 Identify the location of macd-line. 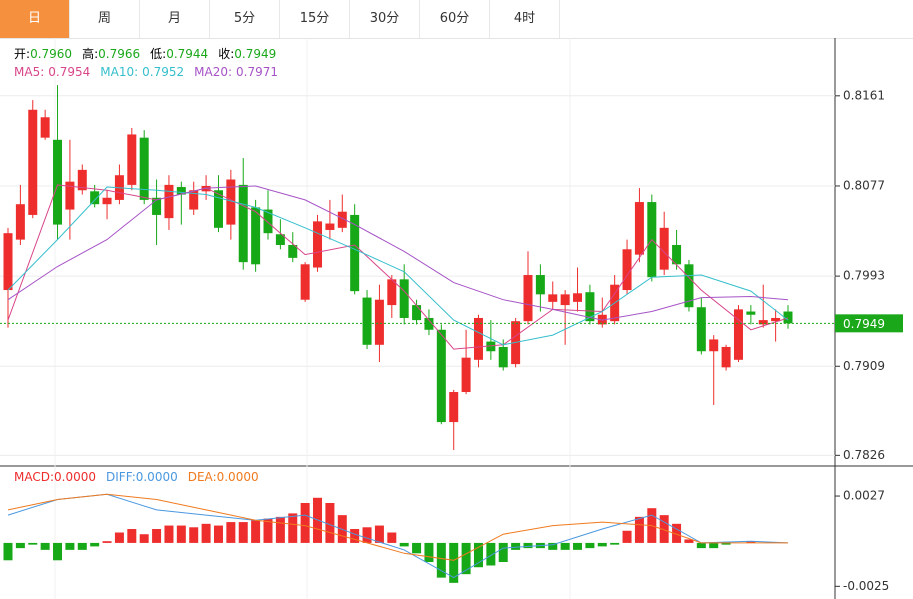
(398, 536).